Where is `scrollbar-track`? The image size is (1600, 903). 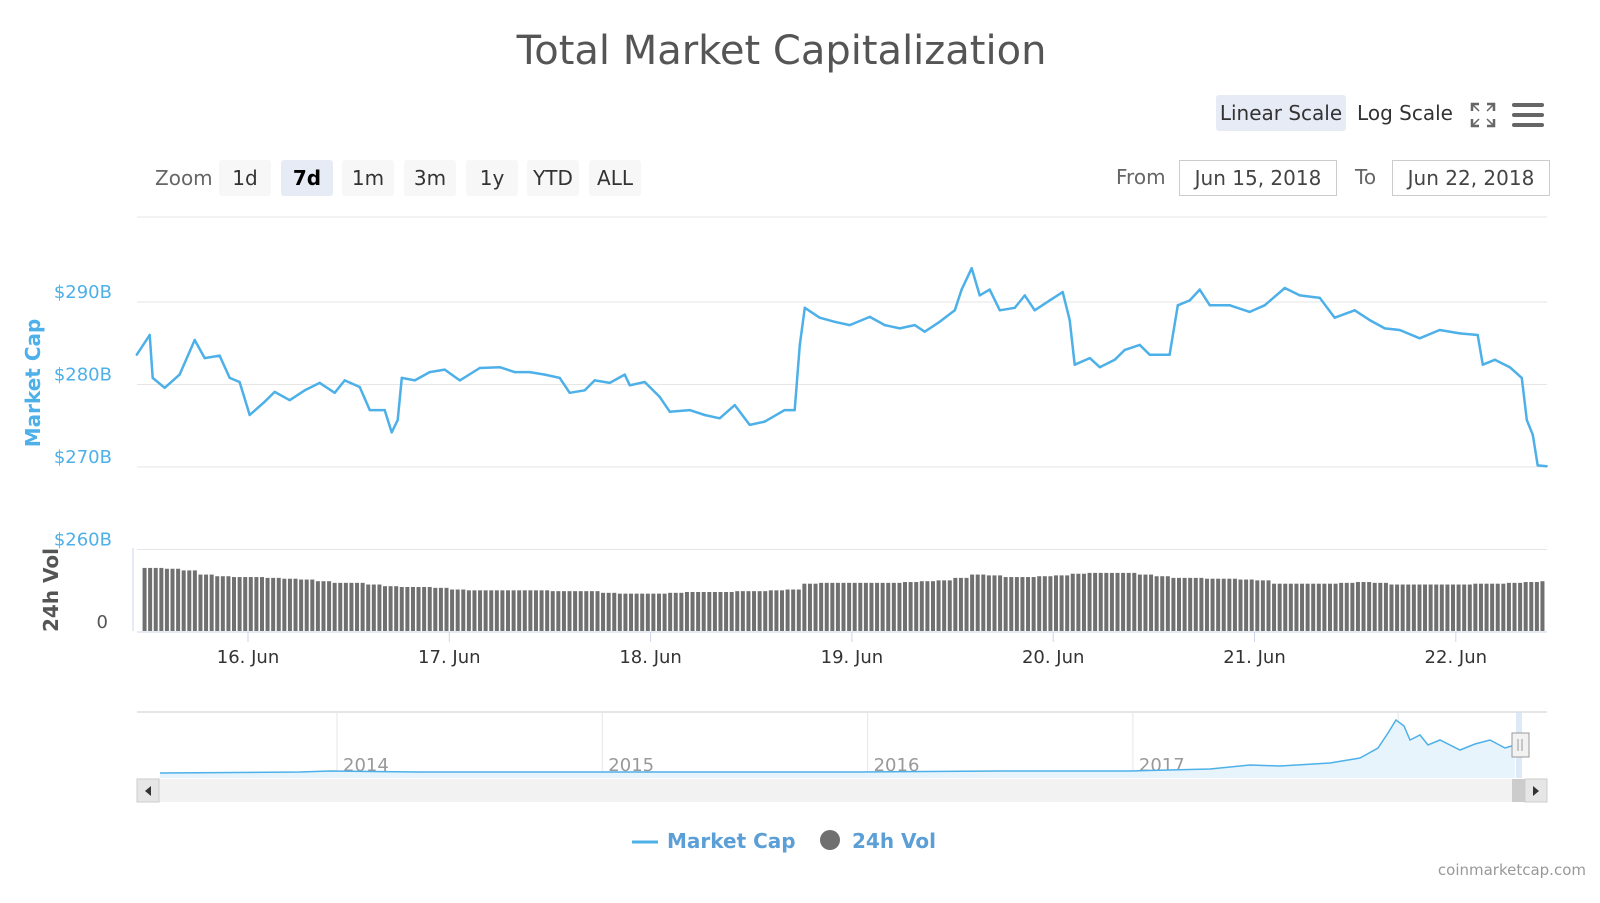 scrollbar-track is located at coordinates (842, 790).